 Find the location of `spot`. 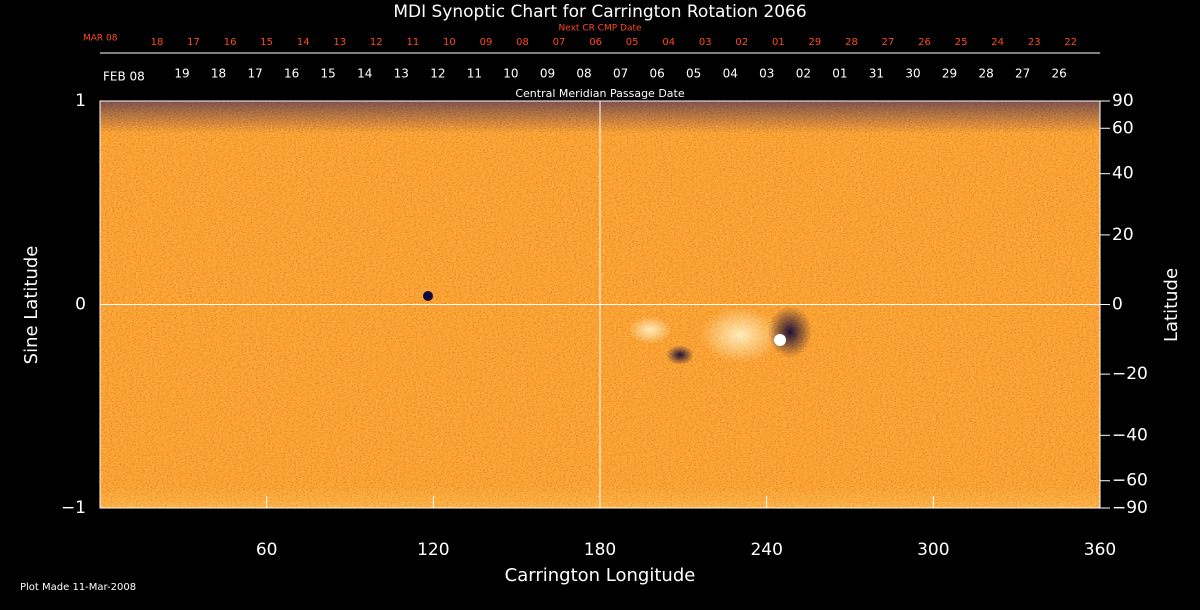

spot is located at coordinates (428, 296).